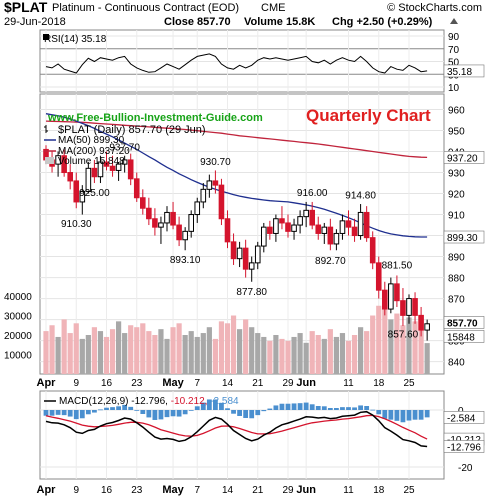 This screenshot has height=500, width=486. What do you see at coordinates (47, 490) in the screenshot?
I see `x-axis-label: Apr` at bounding box center [47, 490].